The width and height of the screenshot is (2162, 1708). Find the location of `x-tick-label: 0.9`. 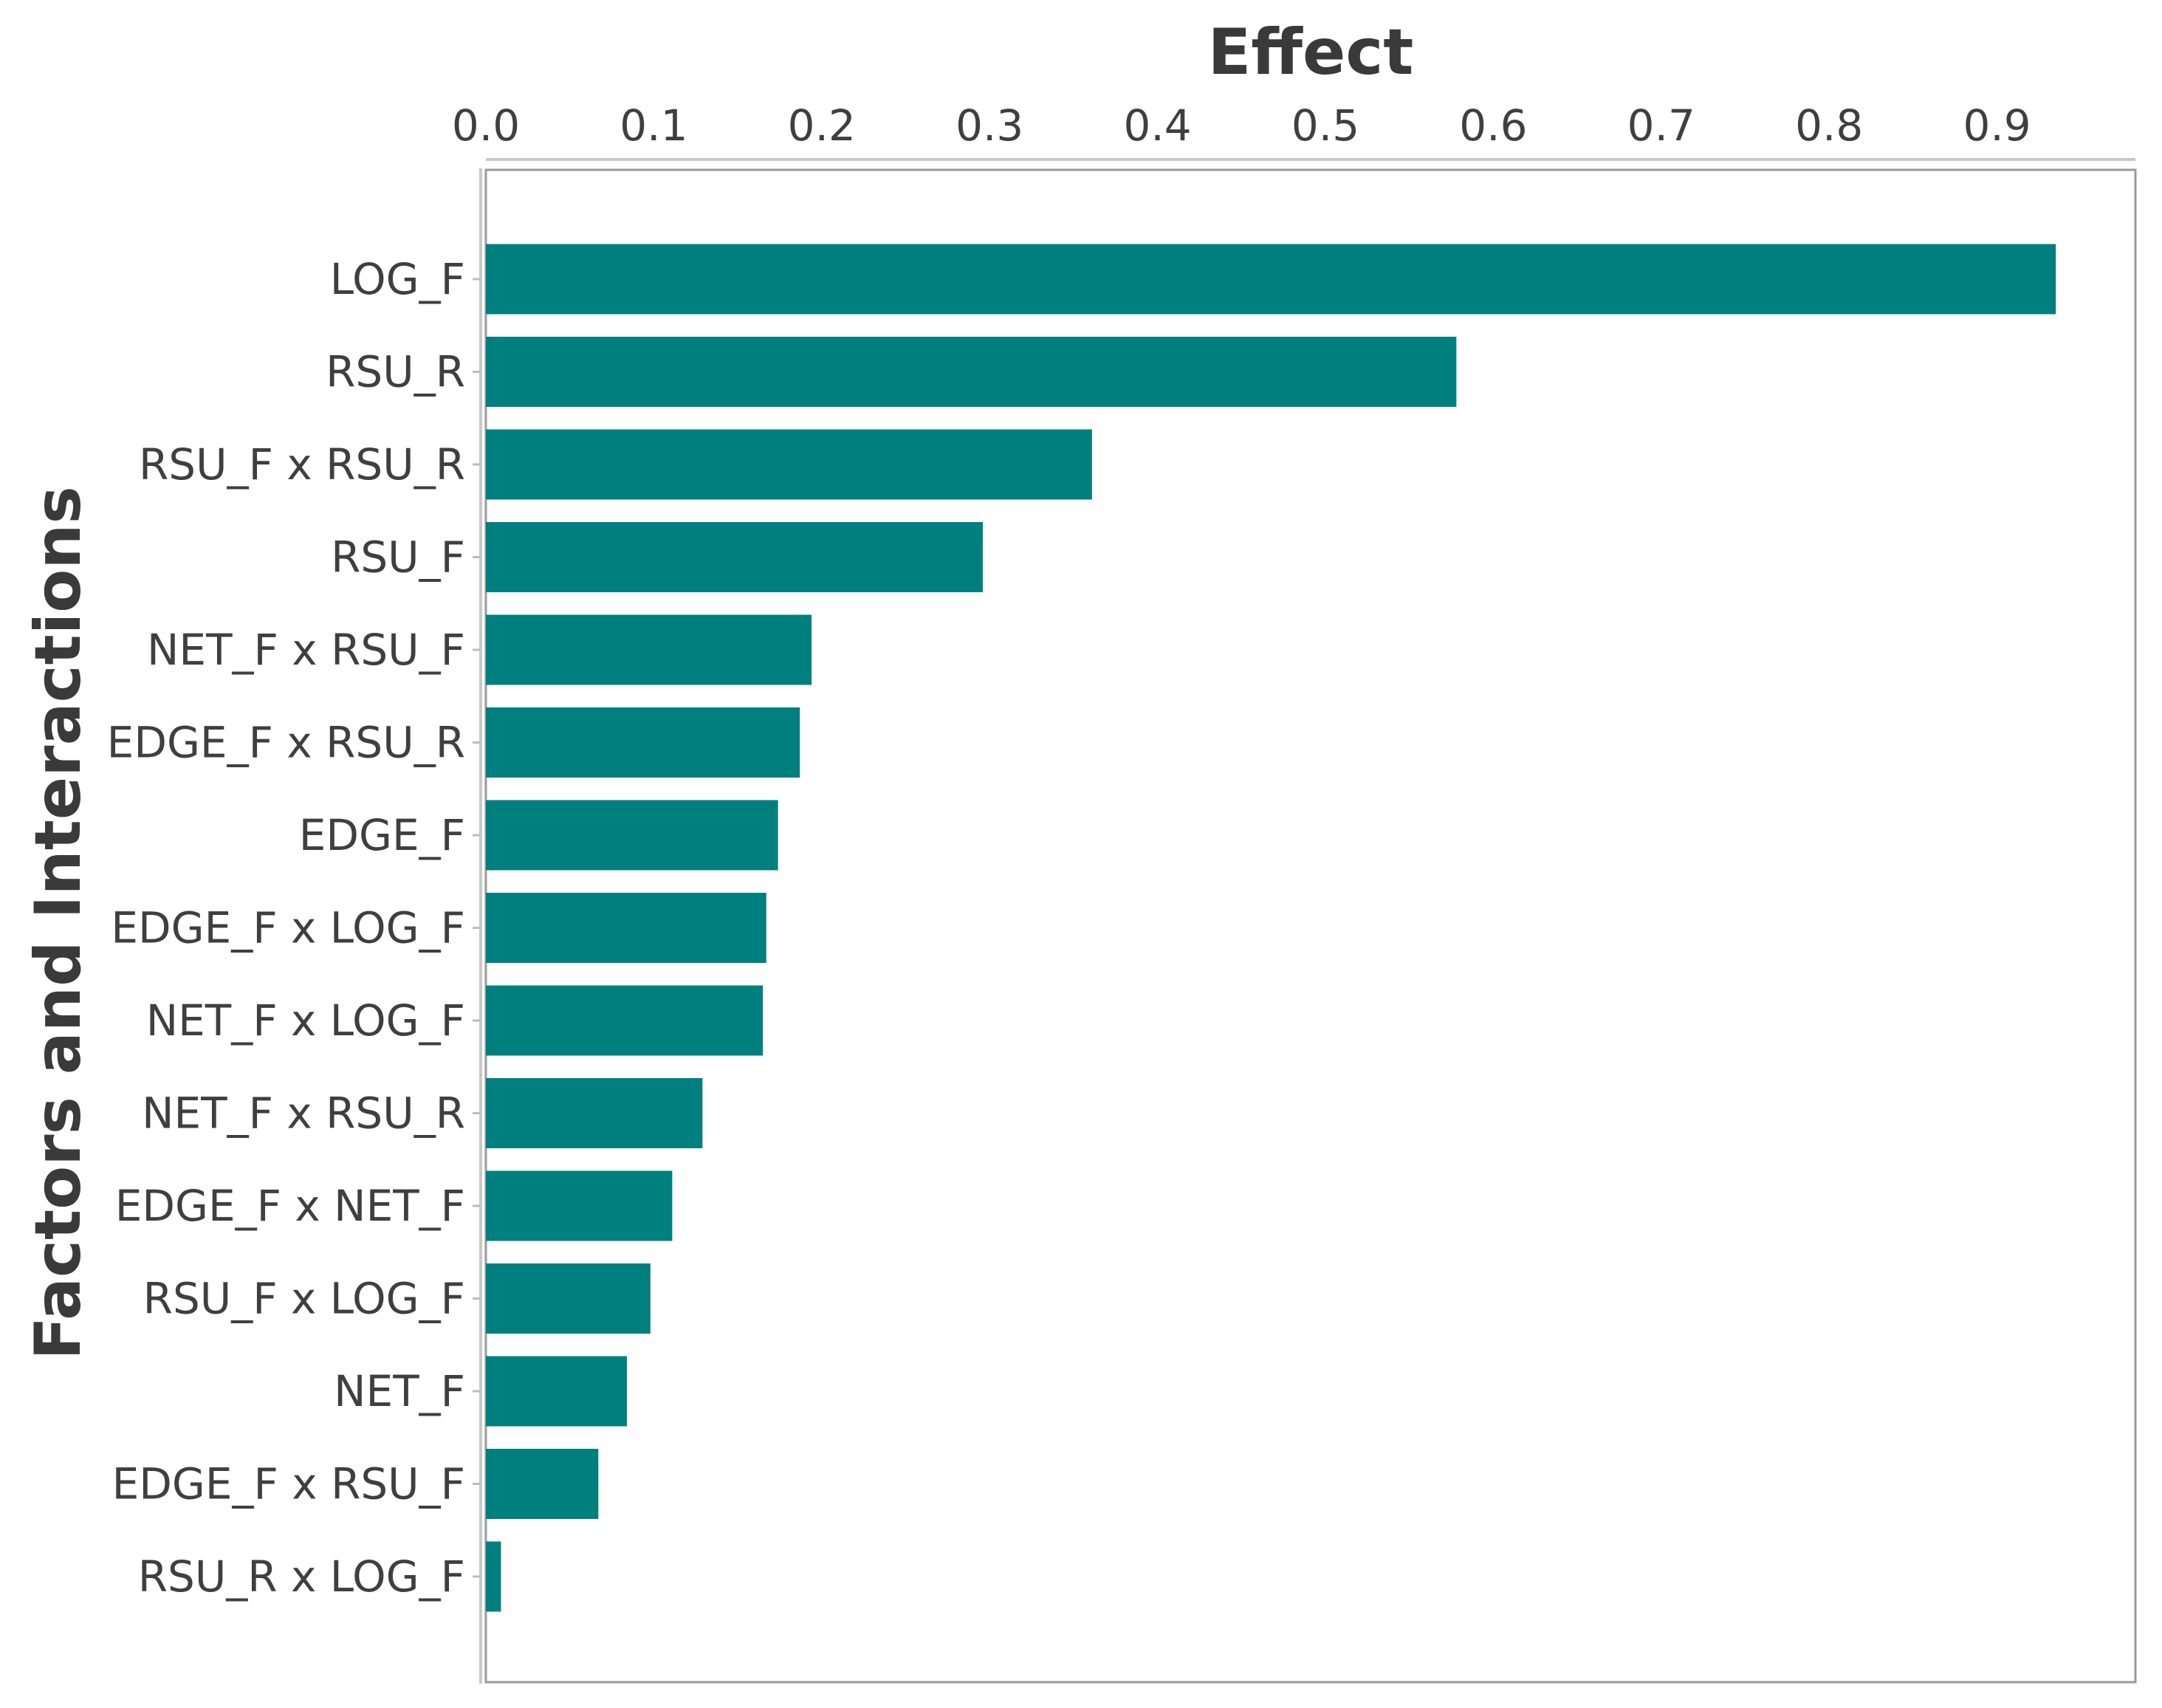

x-tick-label: 0.9 is located at coordinates (1997, 125).